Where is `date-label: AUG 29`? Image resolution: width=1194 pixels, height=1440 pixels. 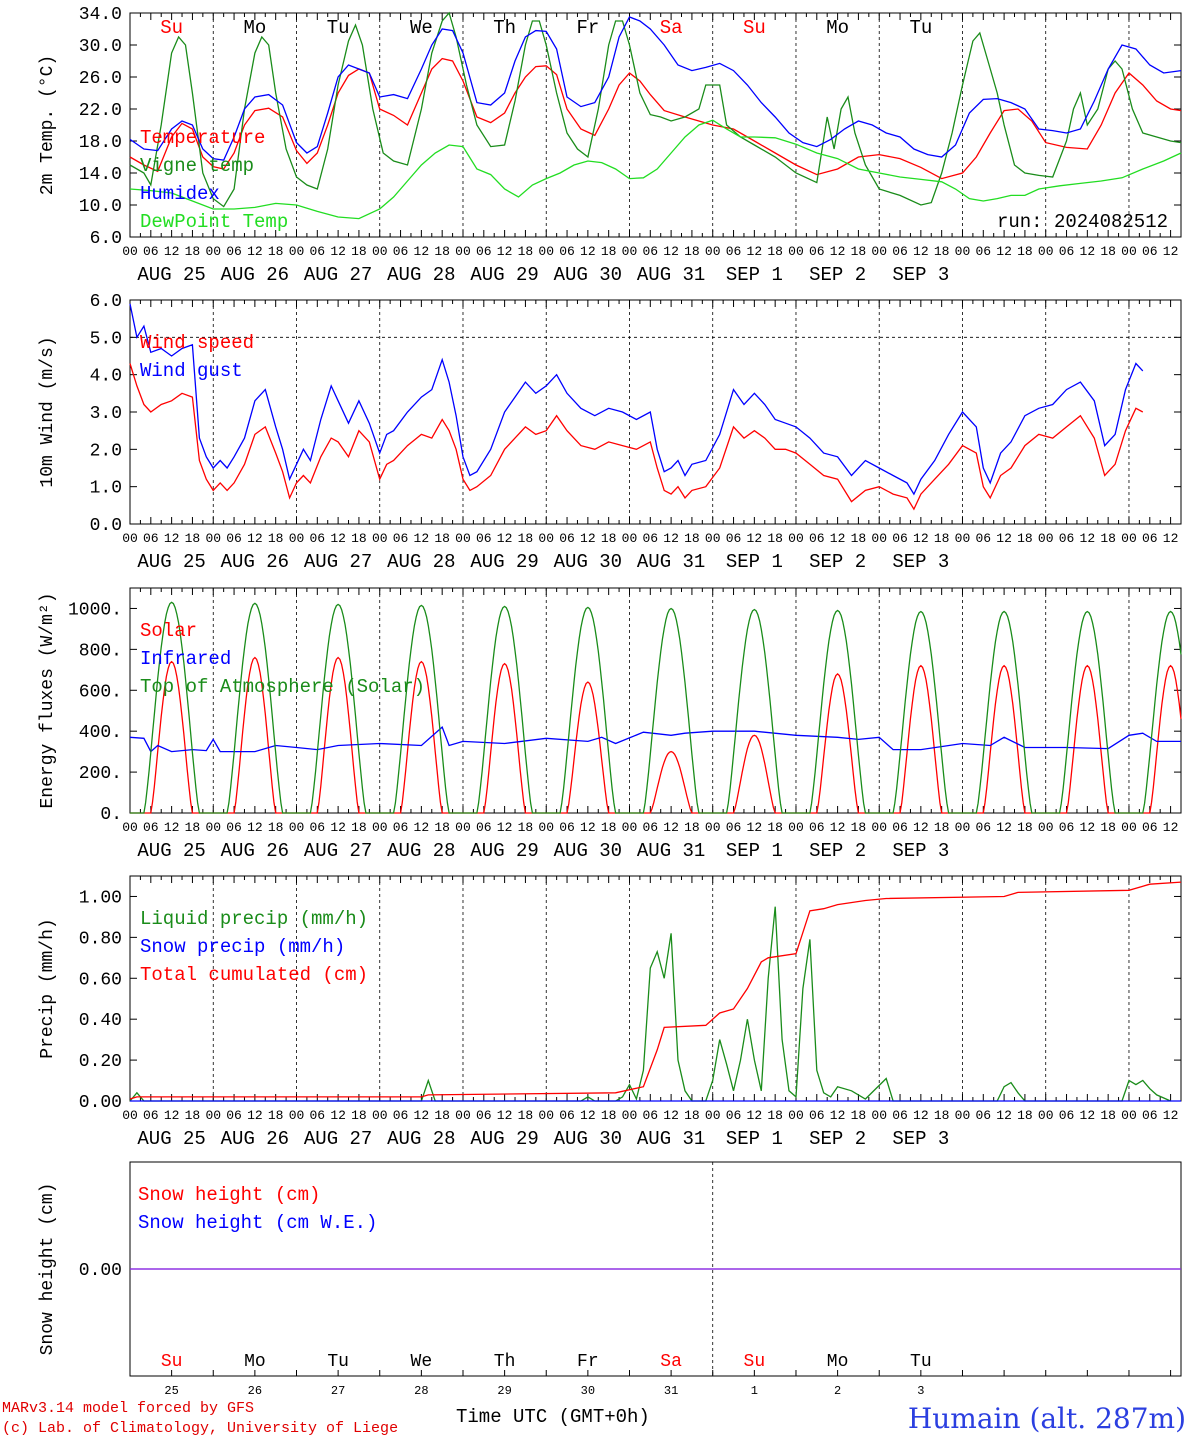
date-label: AUG 29 is located at coordinates (504, 275).